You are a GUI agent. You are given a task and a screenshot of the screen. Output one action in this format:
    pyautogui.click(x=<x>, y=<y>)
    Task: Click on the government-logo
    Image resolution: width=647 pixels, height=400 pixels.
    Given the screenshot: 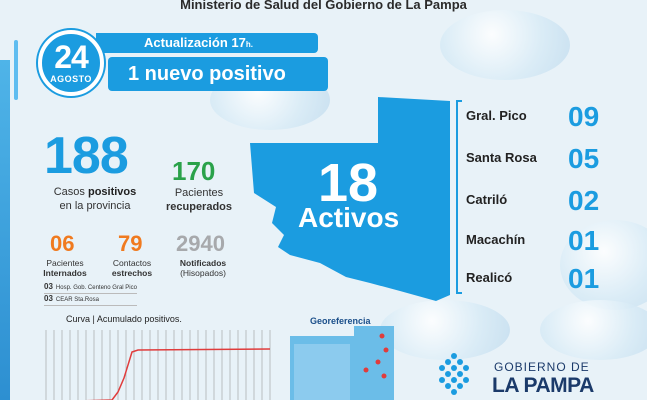 What is the action you would take?
    pyautogui.click(x=454, y=374)
    